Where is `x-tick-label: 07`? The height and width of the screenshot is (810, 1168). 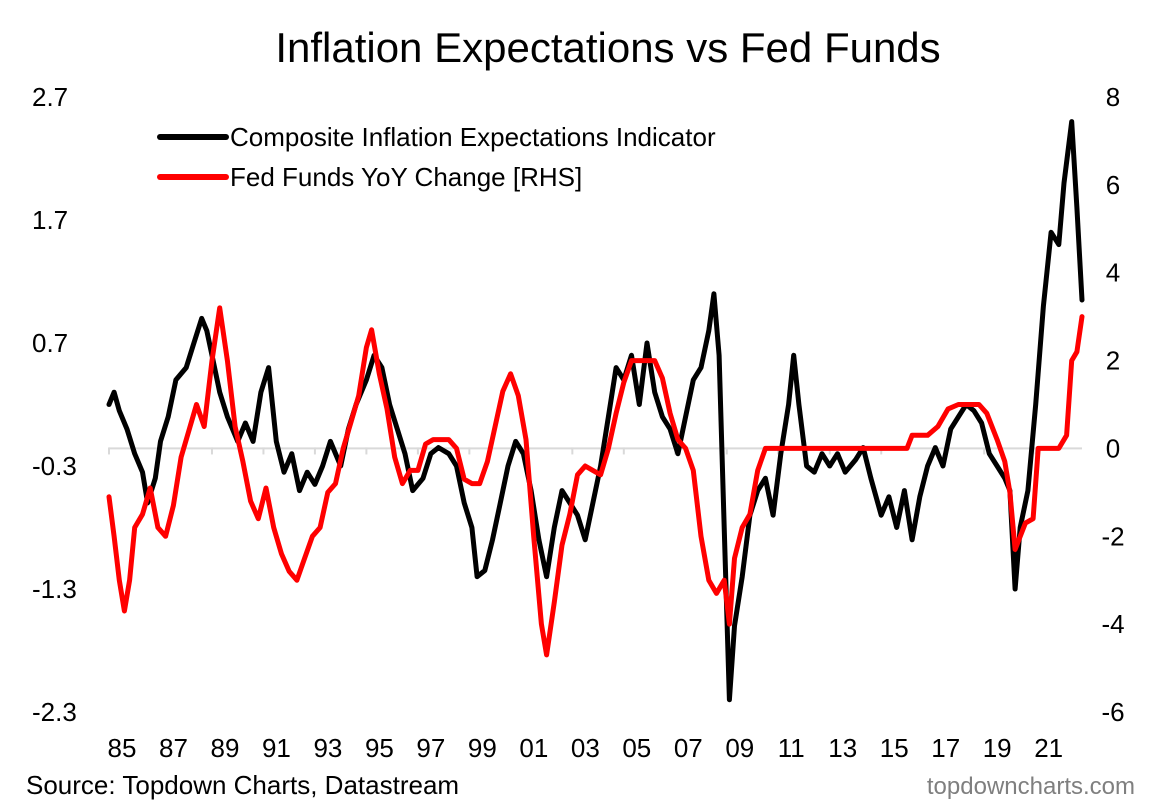
x-tick-label: 07 is located at coordinates (688, 748).